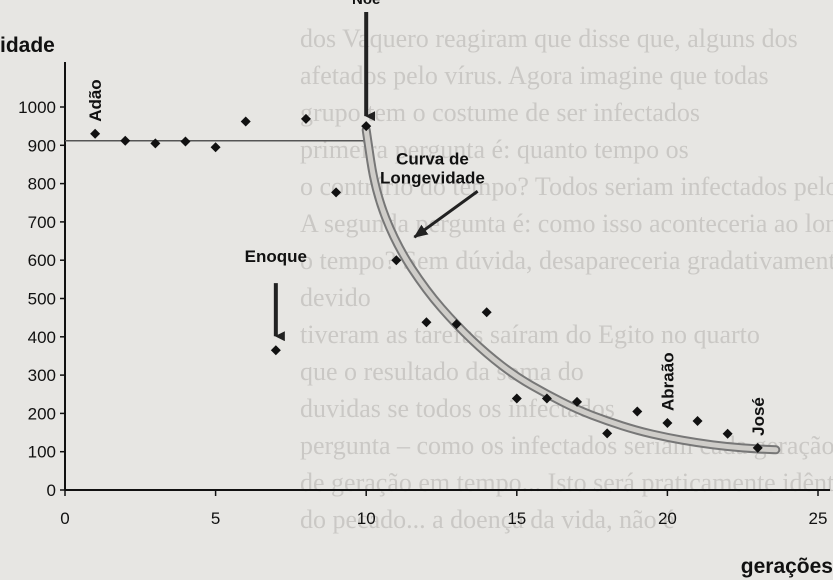 The width and height of the screenshot is (833, 580). What do you see at coordinates (37, 107) in the screenshot?
I see `y-tick-label: 1000` at bounding box center [37, 107].